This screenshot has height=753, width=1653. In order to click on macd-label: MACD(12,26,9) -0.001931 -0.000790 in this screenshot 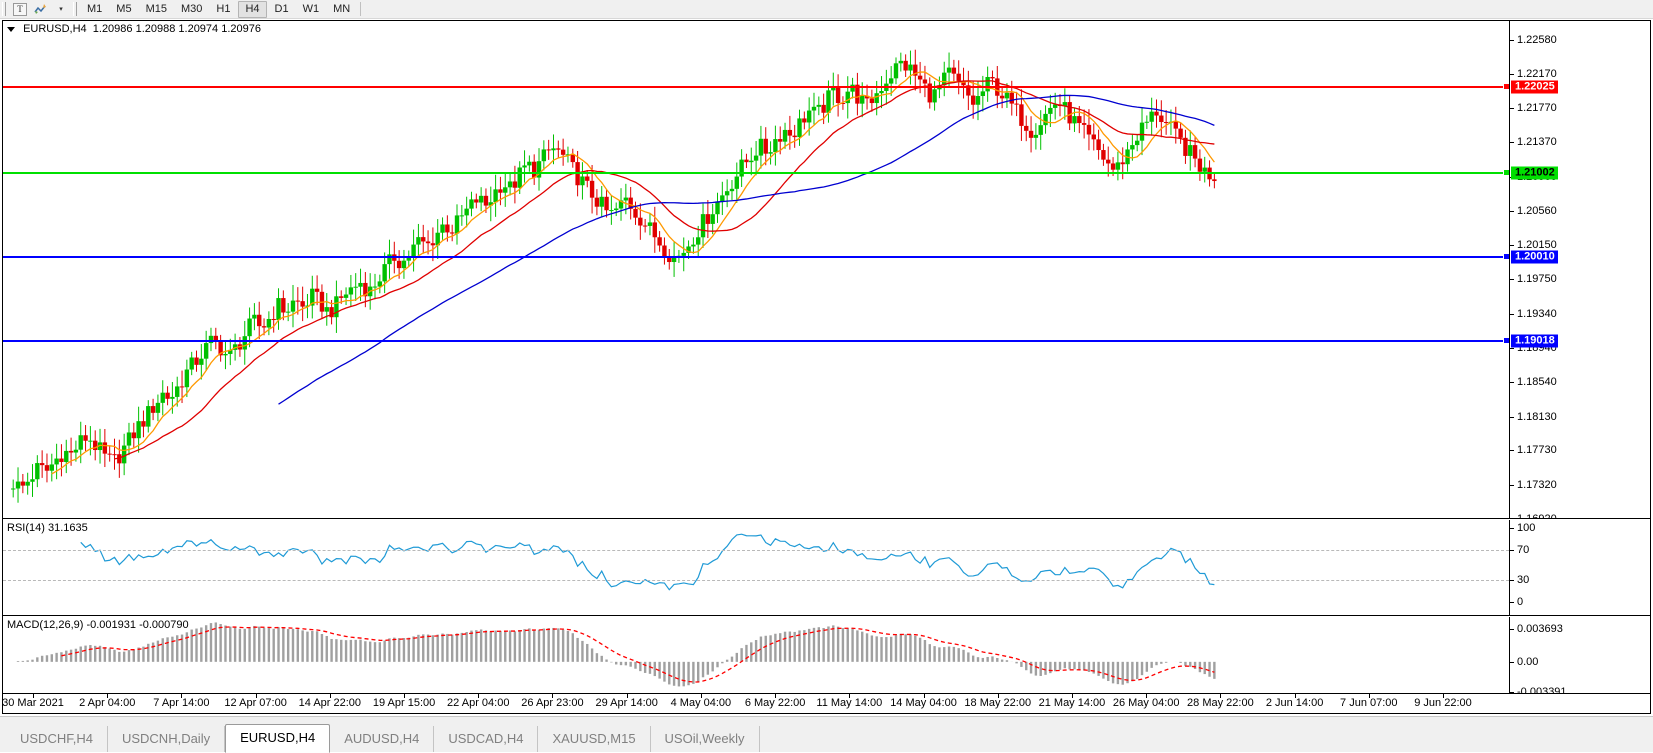, I will do `click(98, 625)`.